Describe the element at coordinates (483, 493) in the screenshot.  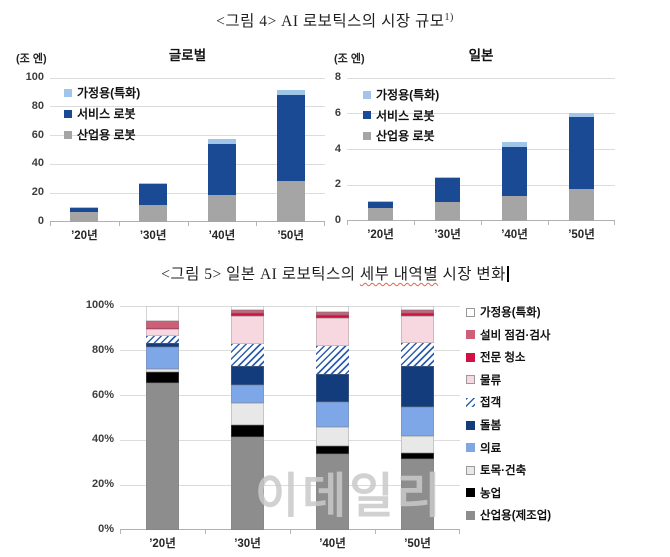
I see `legend-item: 농업` at that location.